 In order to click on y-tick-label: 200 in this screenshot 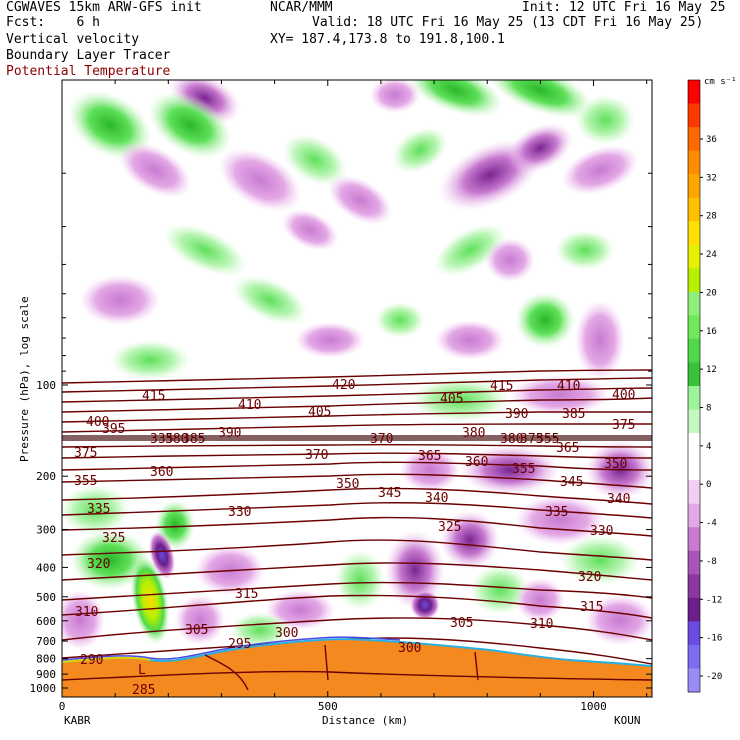, I will do `click(46, 476)`.